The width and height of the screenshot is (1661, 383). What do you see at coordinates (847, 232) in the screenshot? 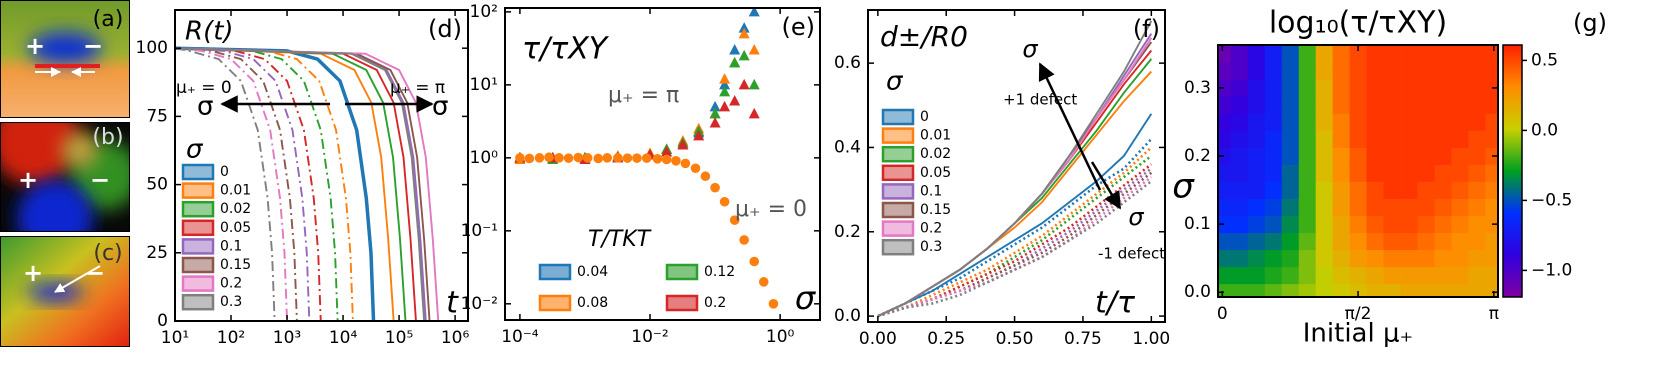
I see `y-tick-label: 0.2` at bounding box center [847, 232].